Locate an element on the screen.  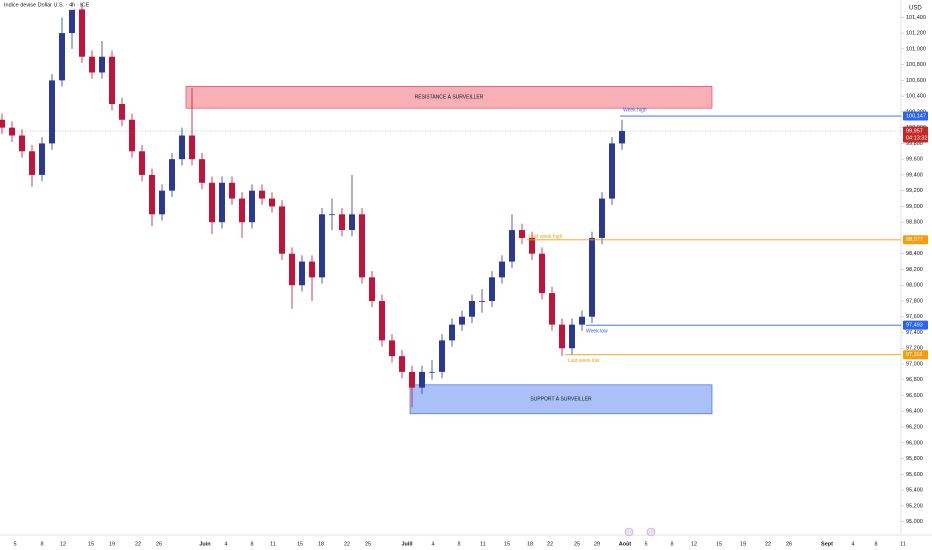
level-label: Last week low is located at coordinates (584, 361).